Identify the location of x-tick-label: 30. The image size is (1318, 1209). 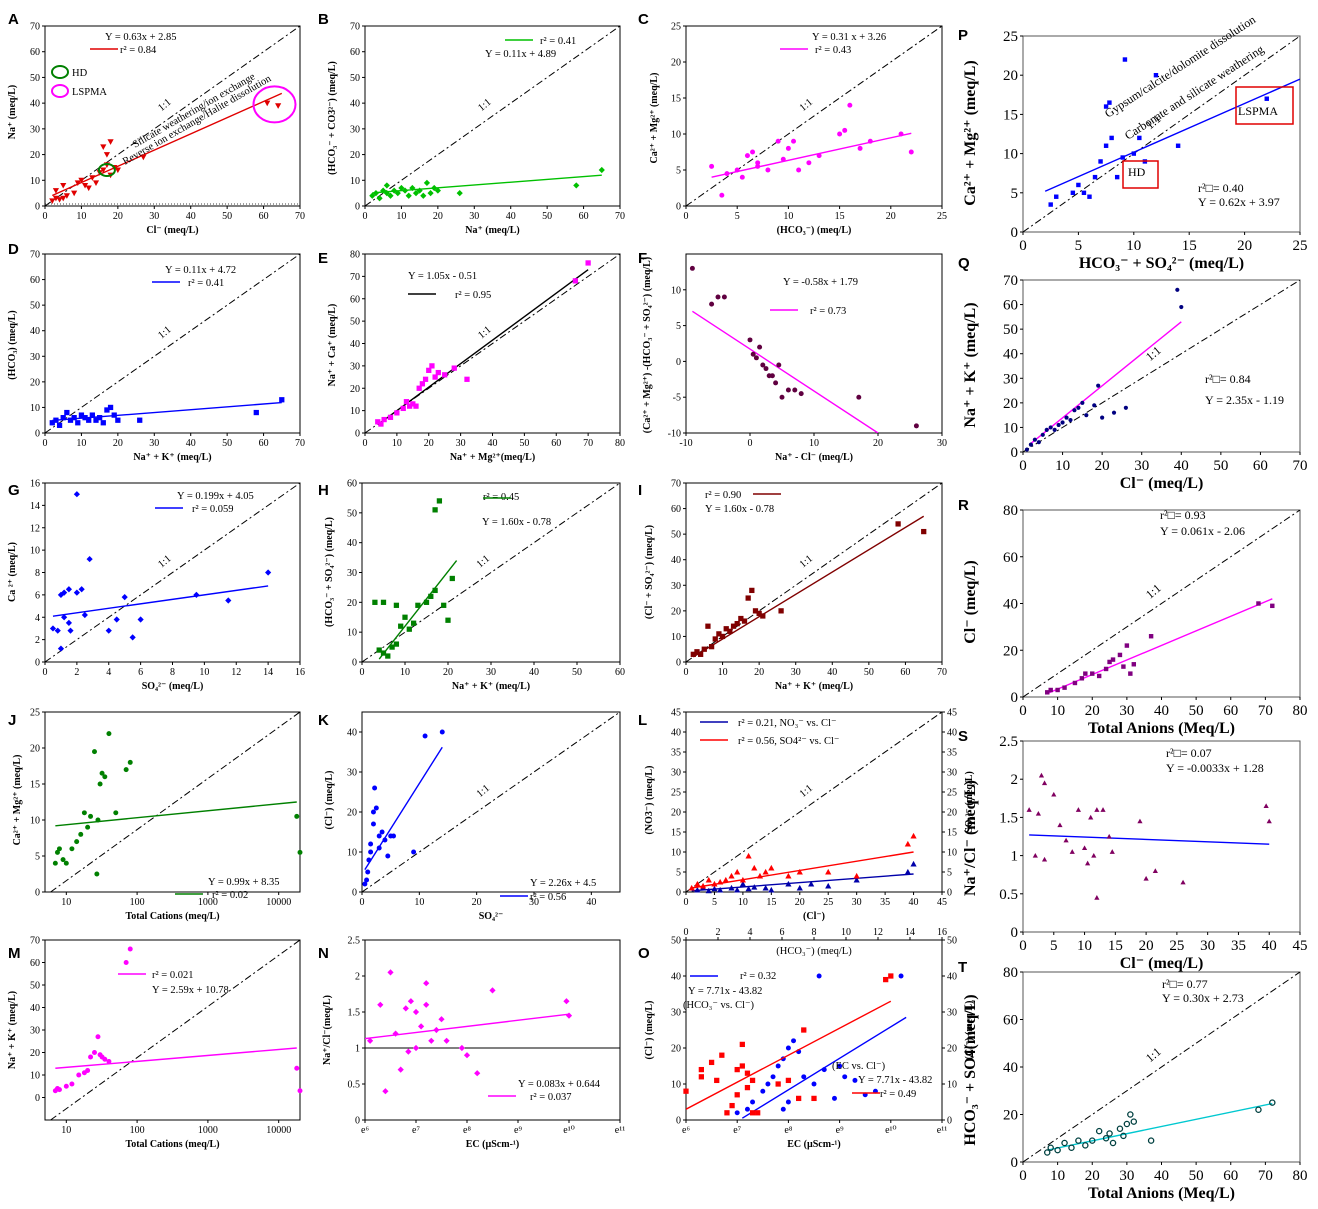
(474, 216).